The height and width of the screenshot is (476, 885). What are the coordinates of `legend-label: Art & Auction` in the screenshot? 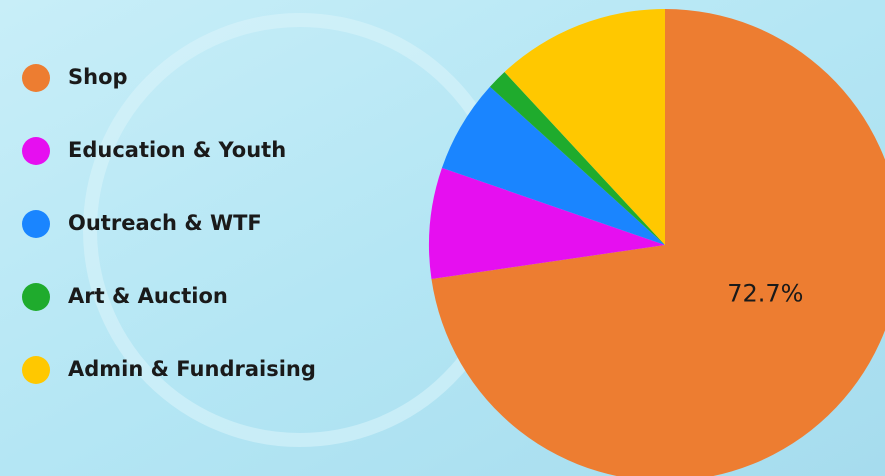 It's located at (148, 296).